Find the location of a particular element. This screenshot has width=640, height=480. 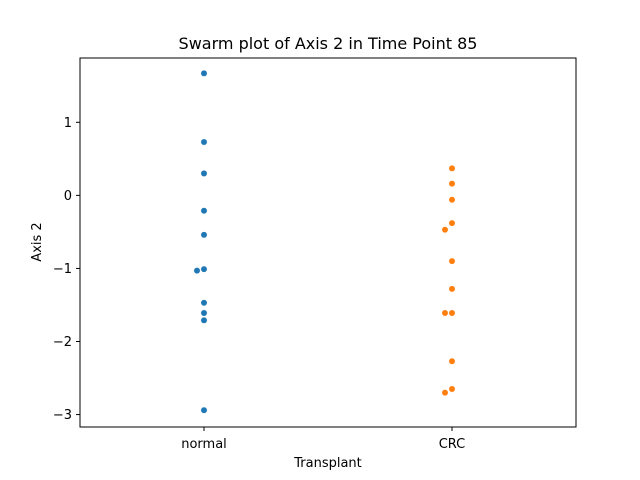

x-tick-label: CRC is located at coordinates (452, 444).